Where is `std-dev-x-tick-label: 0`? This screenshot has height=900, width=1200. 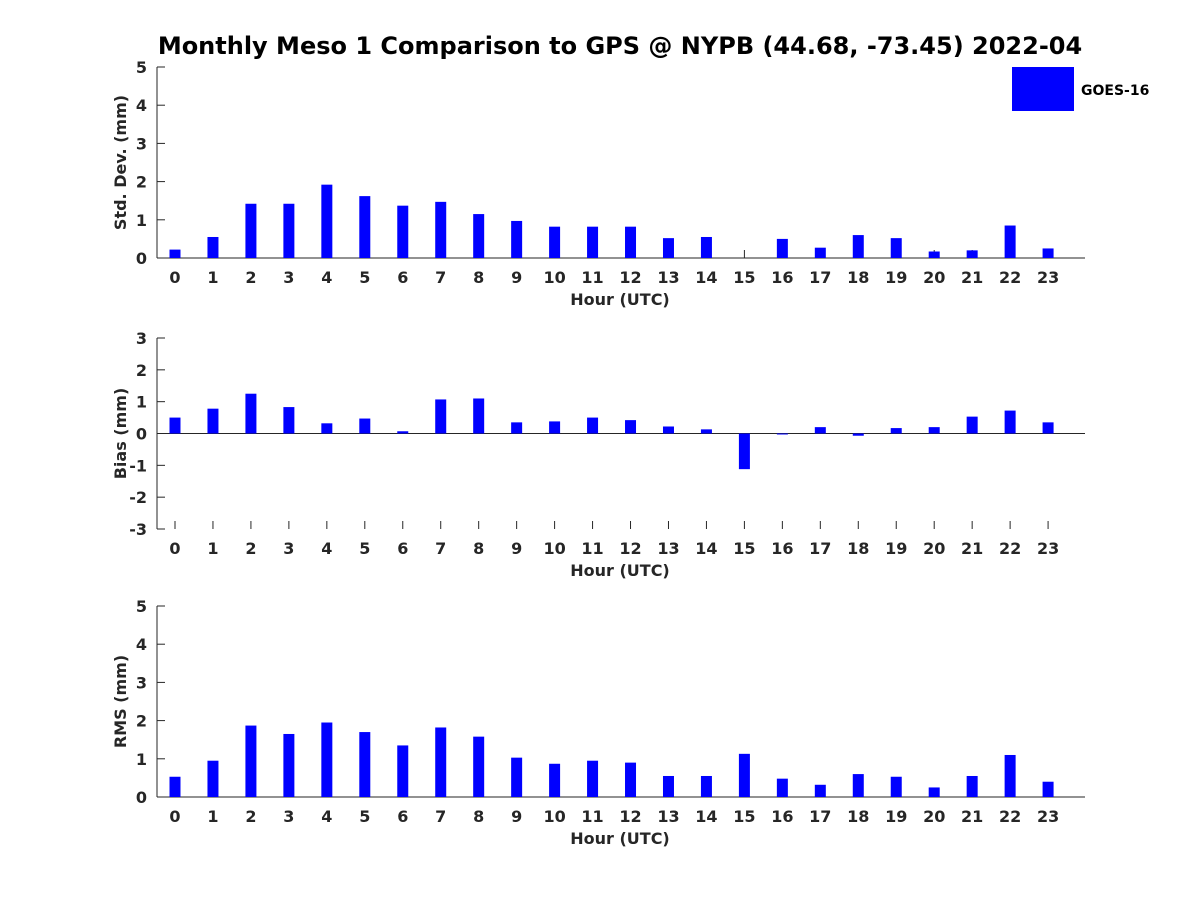
std-dev-x-tick-label: 0 is located at coordinates (174, 277).